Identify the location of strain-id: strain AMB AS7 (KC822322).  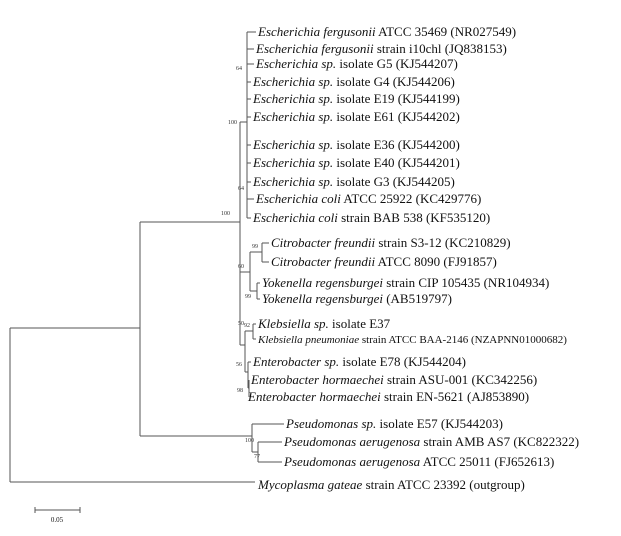
(501, 441).